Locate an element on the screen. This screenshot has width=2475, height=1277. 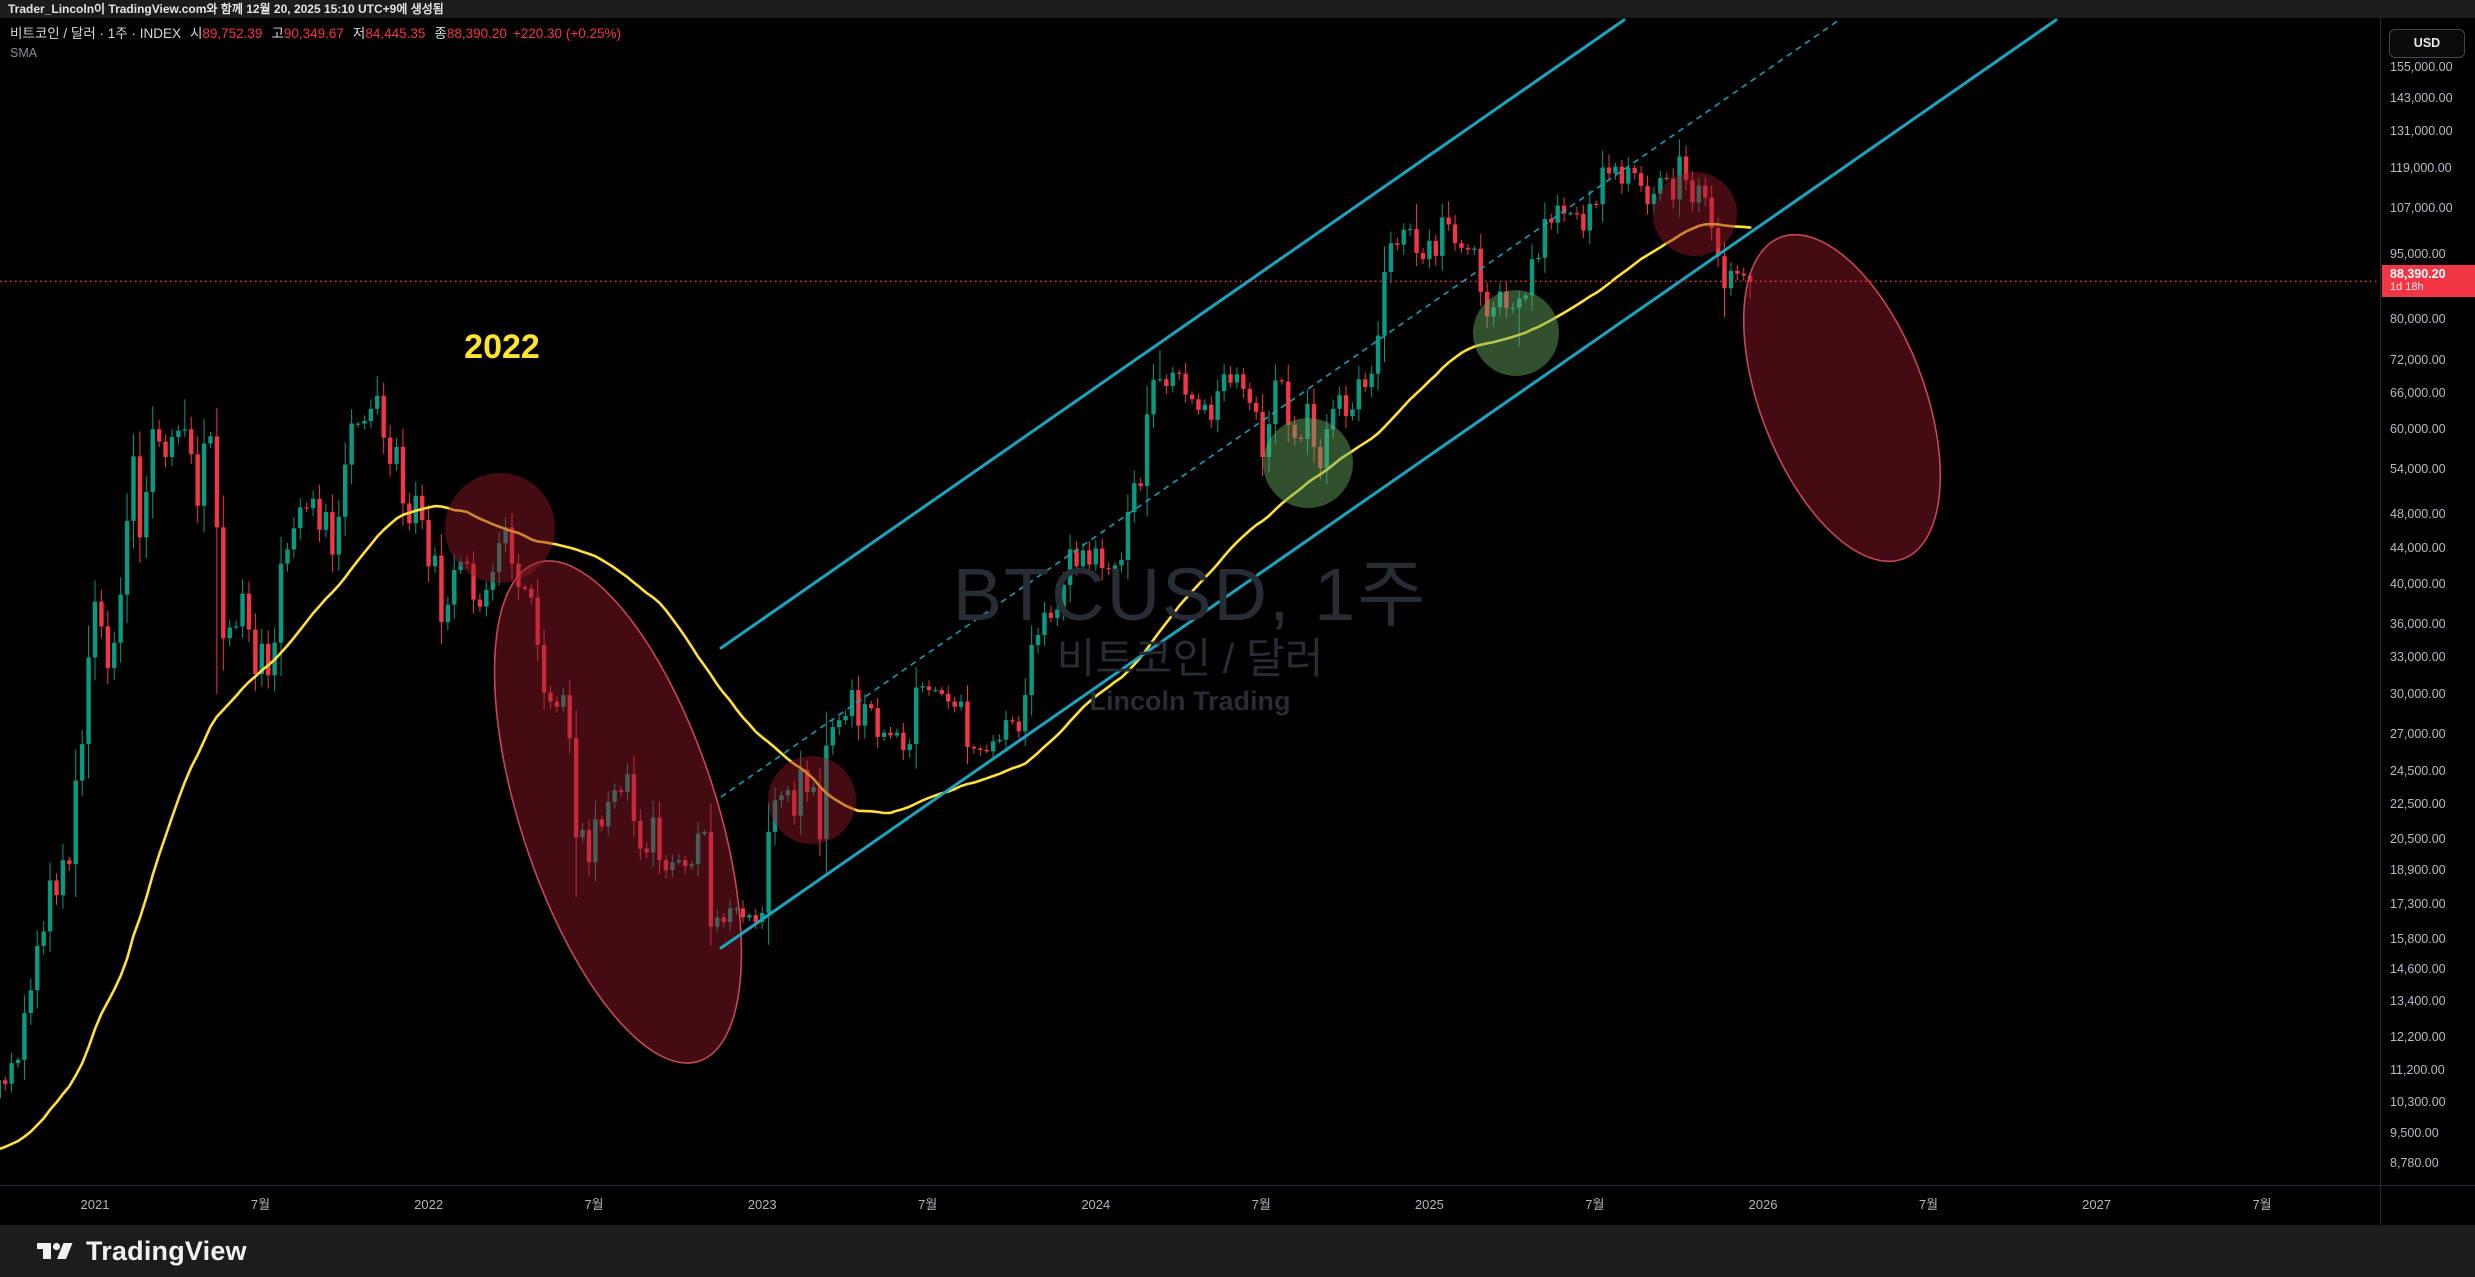
currency-toggle-button: USD is located at coordinates (2427, 43).